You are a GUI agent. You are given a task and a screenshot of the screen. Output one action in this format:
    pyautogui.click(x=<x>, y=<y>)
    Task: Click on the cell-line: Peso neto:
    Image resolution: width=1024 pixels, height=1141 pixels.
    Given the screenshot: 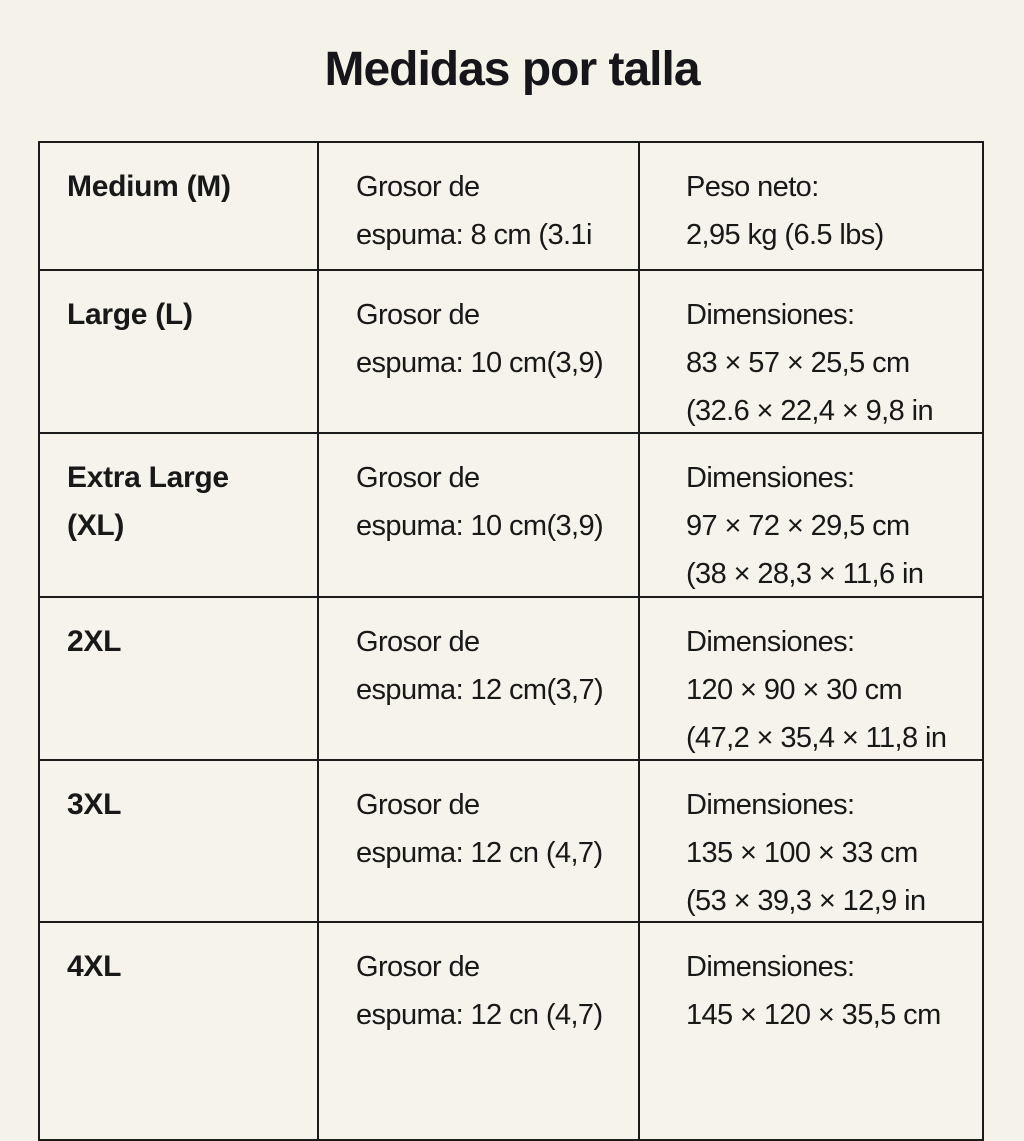 What is the action you would take?
    pyautogui.click(x=752, y=187)
    